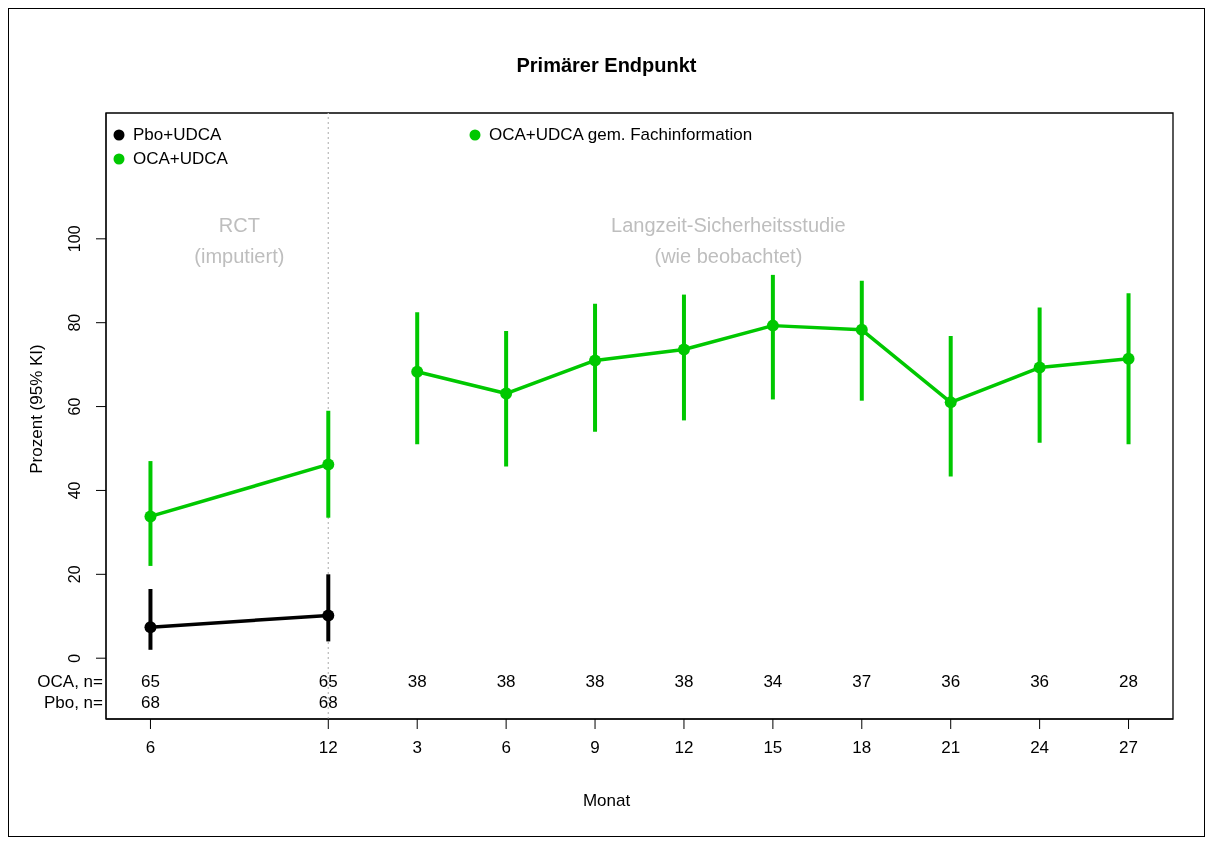  Describe the element at coordinates (606, 65) in the screenshot. I see `chart-title: Primärer Endpunkt` at that location.